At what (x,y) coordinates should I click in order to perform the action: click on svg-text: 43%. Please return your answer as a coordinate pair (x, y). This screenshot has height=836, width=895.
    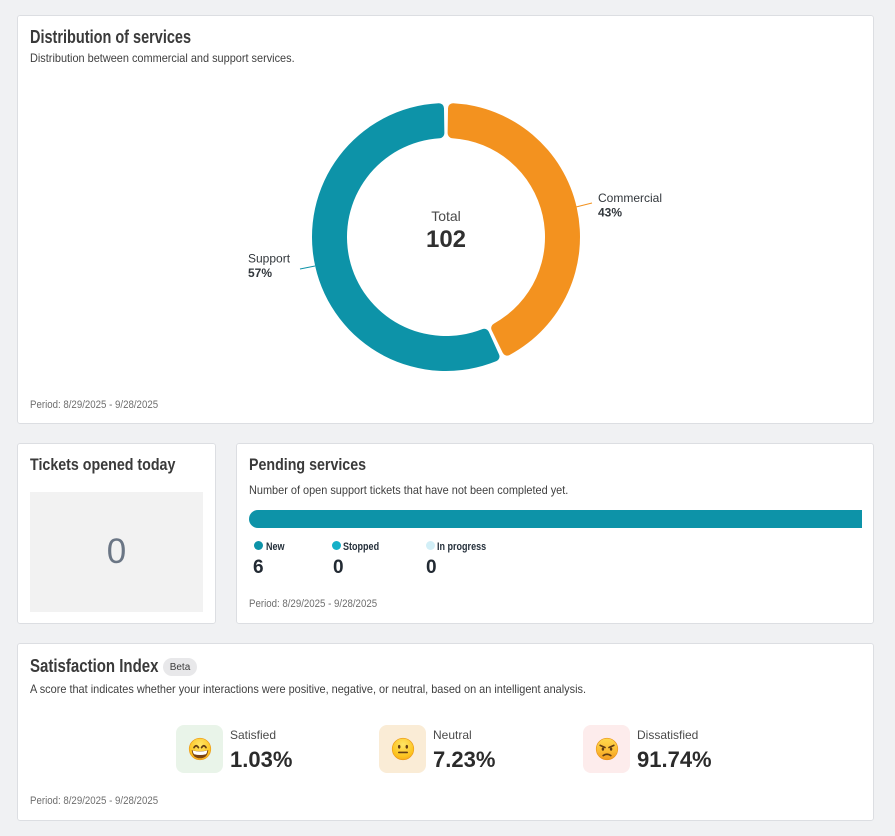
    Looking at the image, I should click on (610, 213).